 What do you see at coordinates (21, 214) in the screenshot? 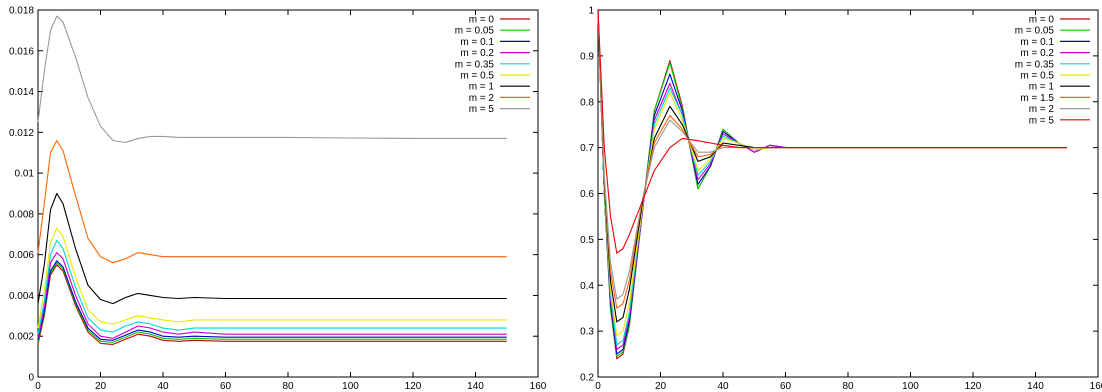
I see `y-tick-label: 0.008` at bounding box center [21, 214].